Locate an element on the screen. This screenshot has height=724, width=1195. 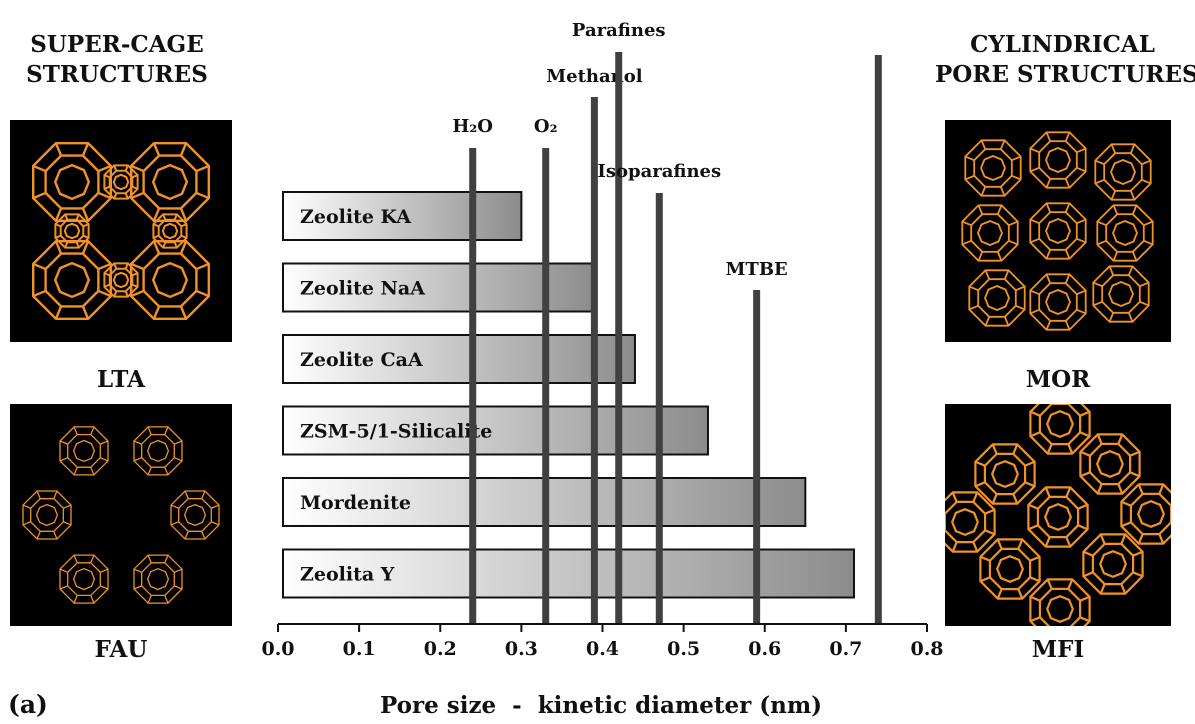
bar-label: Zeolite NaA is located at coordinates (362, 289).